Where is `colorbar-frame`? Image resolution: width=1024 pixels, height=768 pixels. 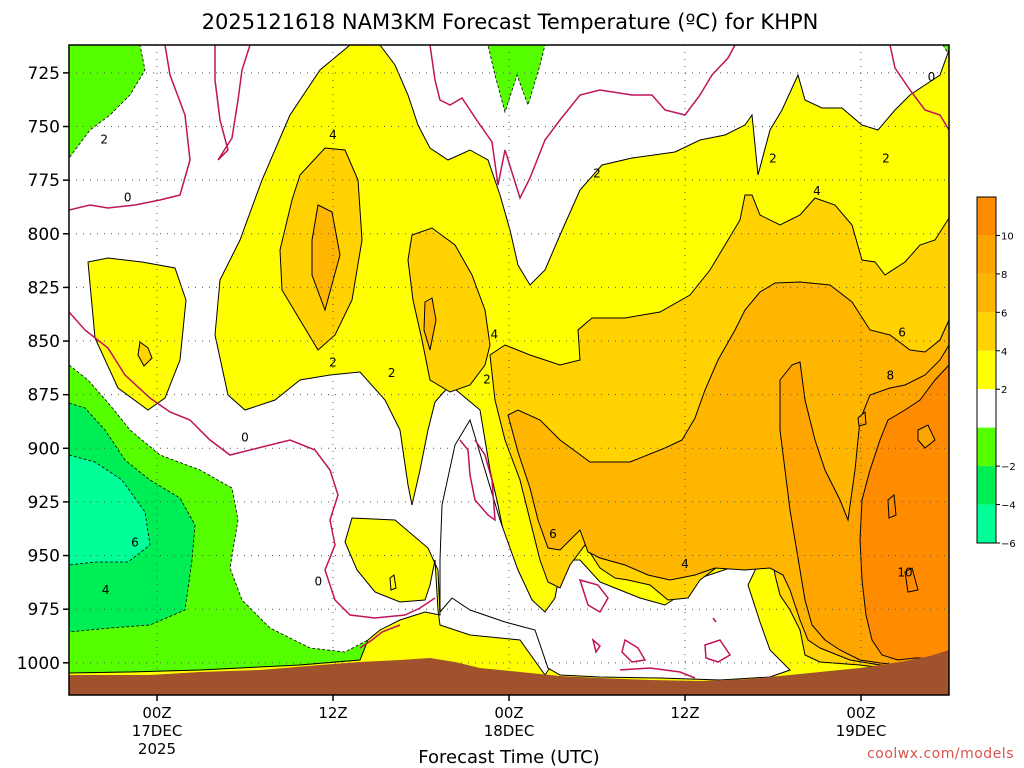 colorbar-frame is located at coordinates (986, 370).